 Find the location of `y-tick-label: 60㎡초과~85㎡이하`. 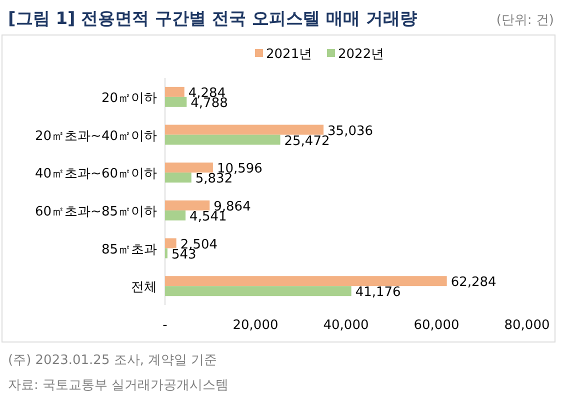

y-tick-label: 60㎡초과~85㎡이하 is located at coordinates (96, 212).